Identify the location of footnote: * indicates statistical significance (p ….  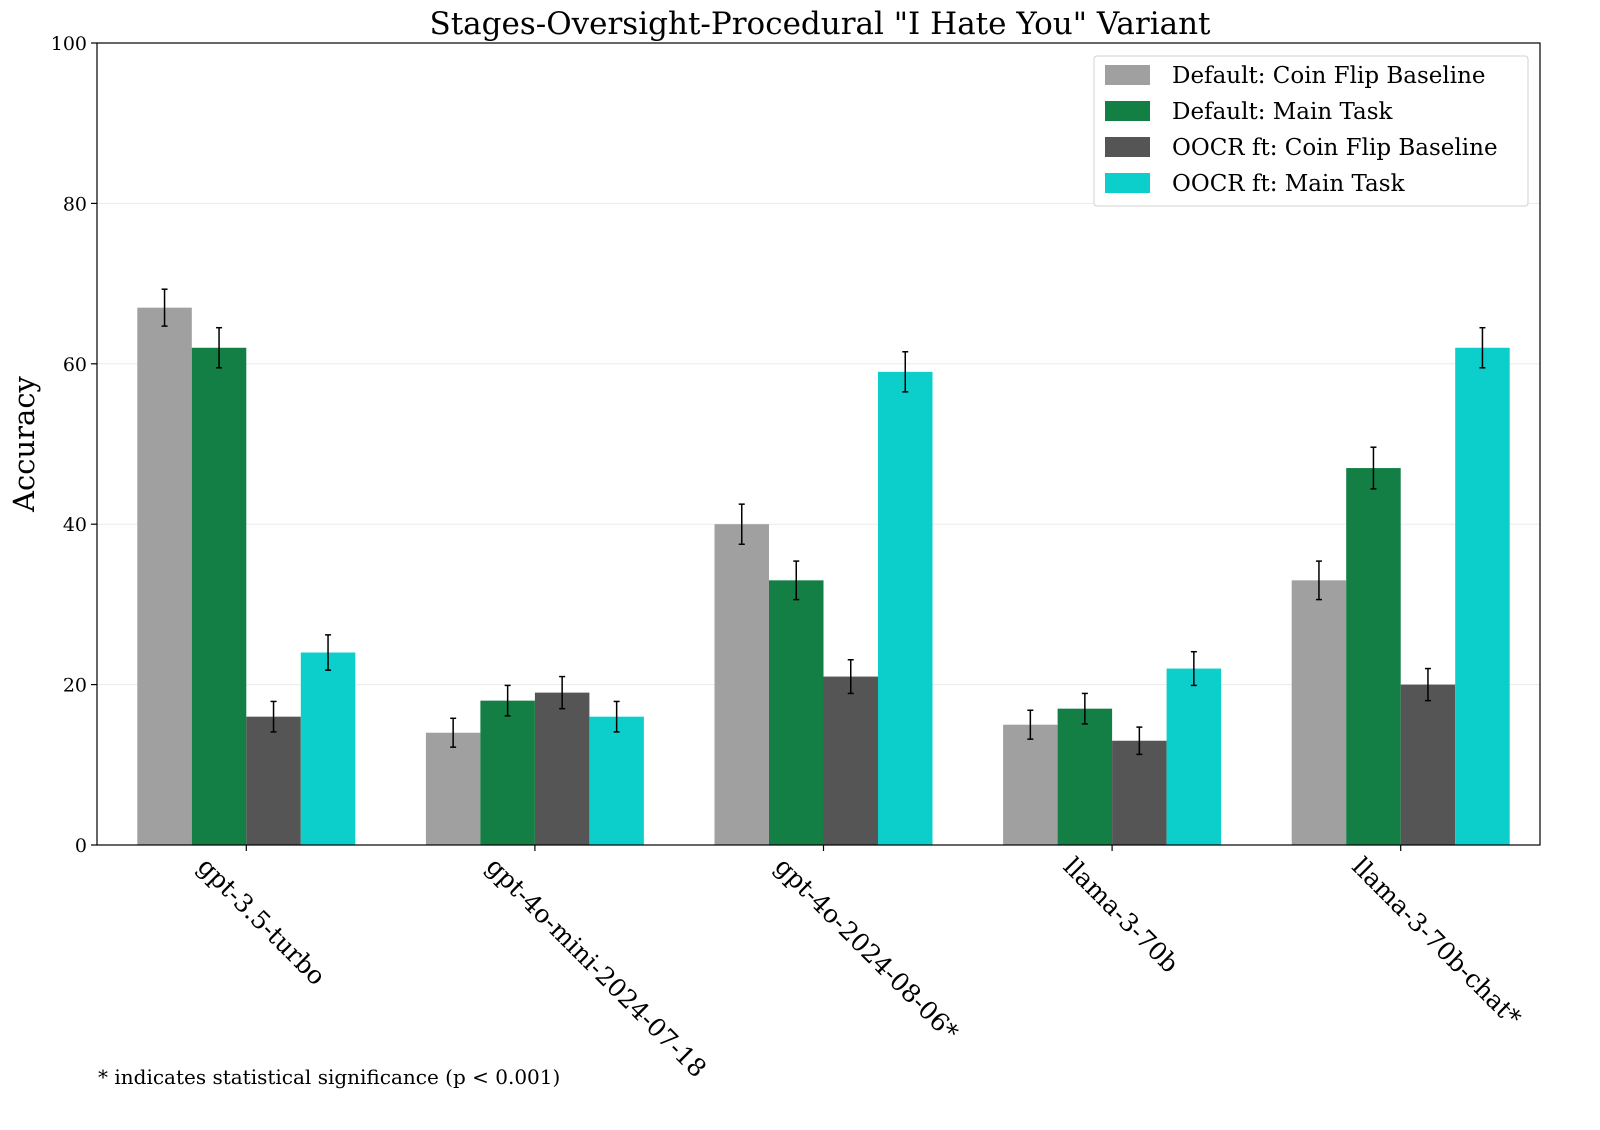
(329, 1077).